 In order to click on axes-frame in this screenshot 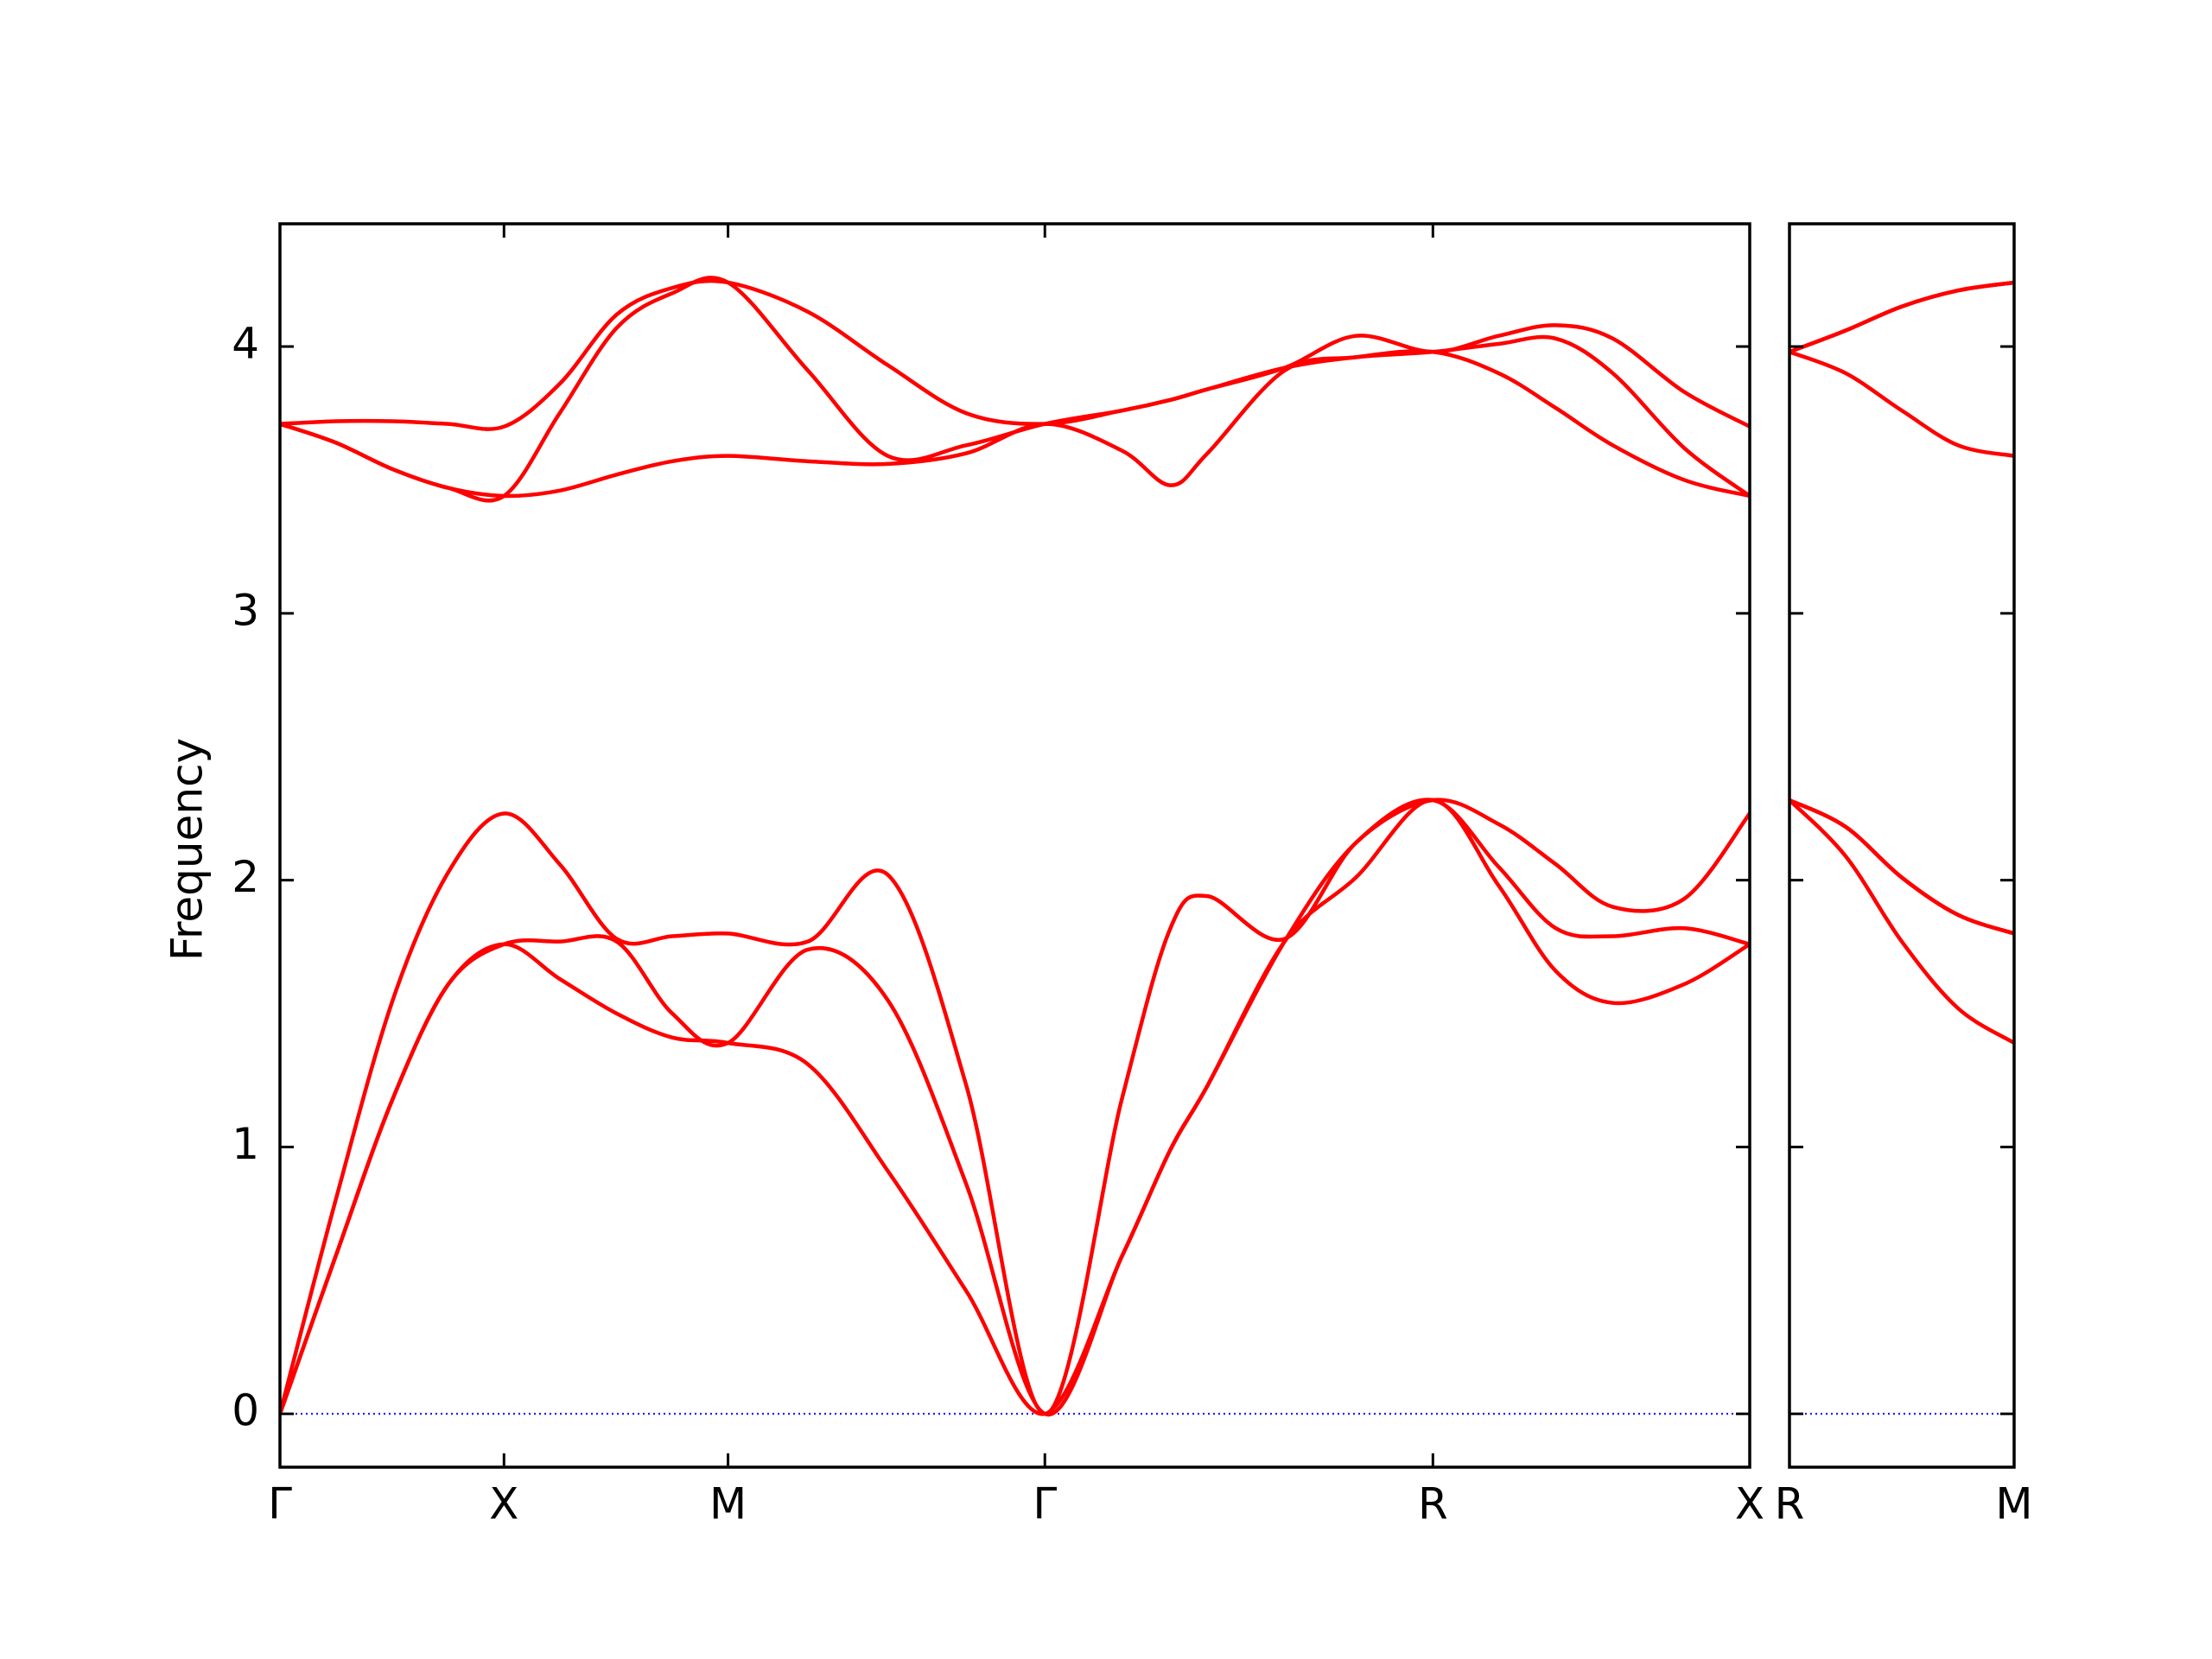, I will do `click(1902, 845)`.